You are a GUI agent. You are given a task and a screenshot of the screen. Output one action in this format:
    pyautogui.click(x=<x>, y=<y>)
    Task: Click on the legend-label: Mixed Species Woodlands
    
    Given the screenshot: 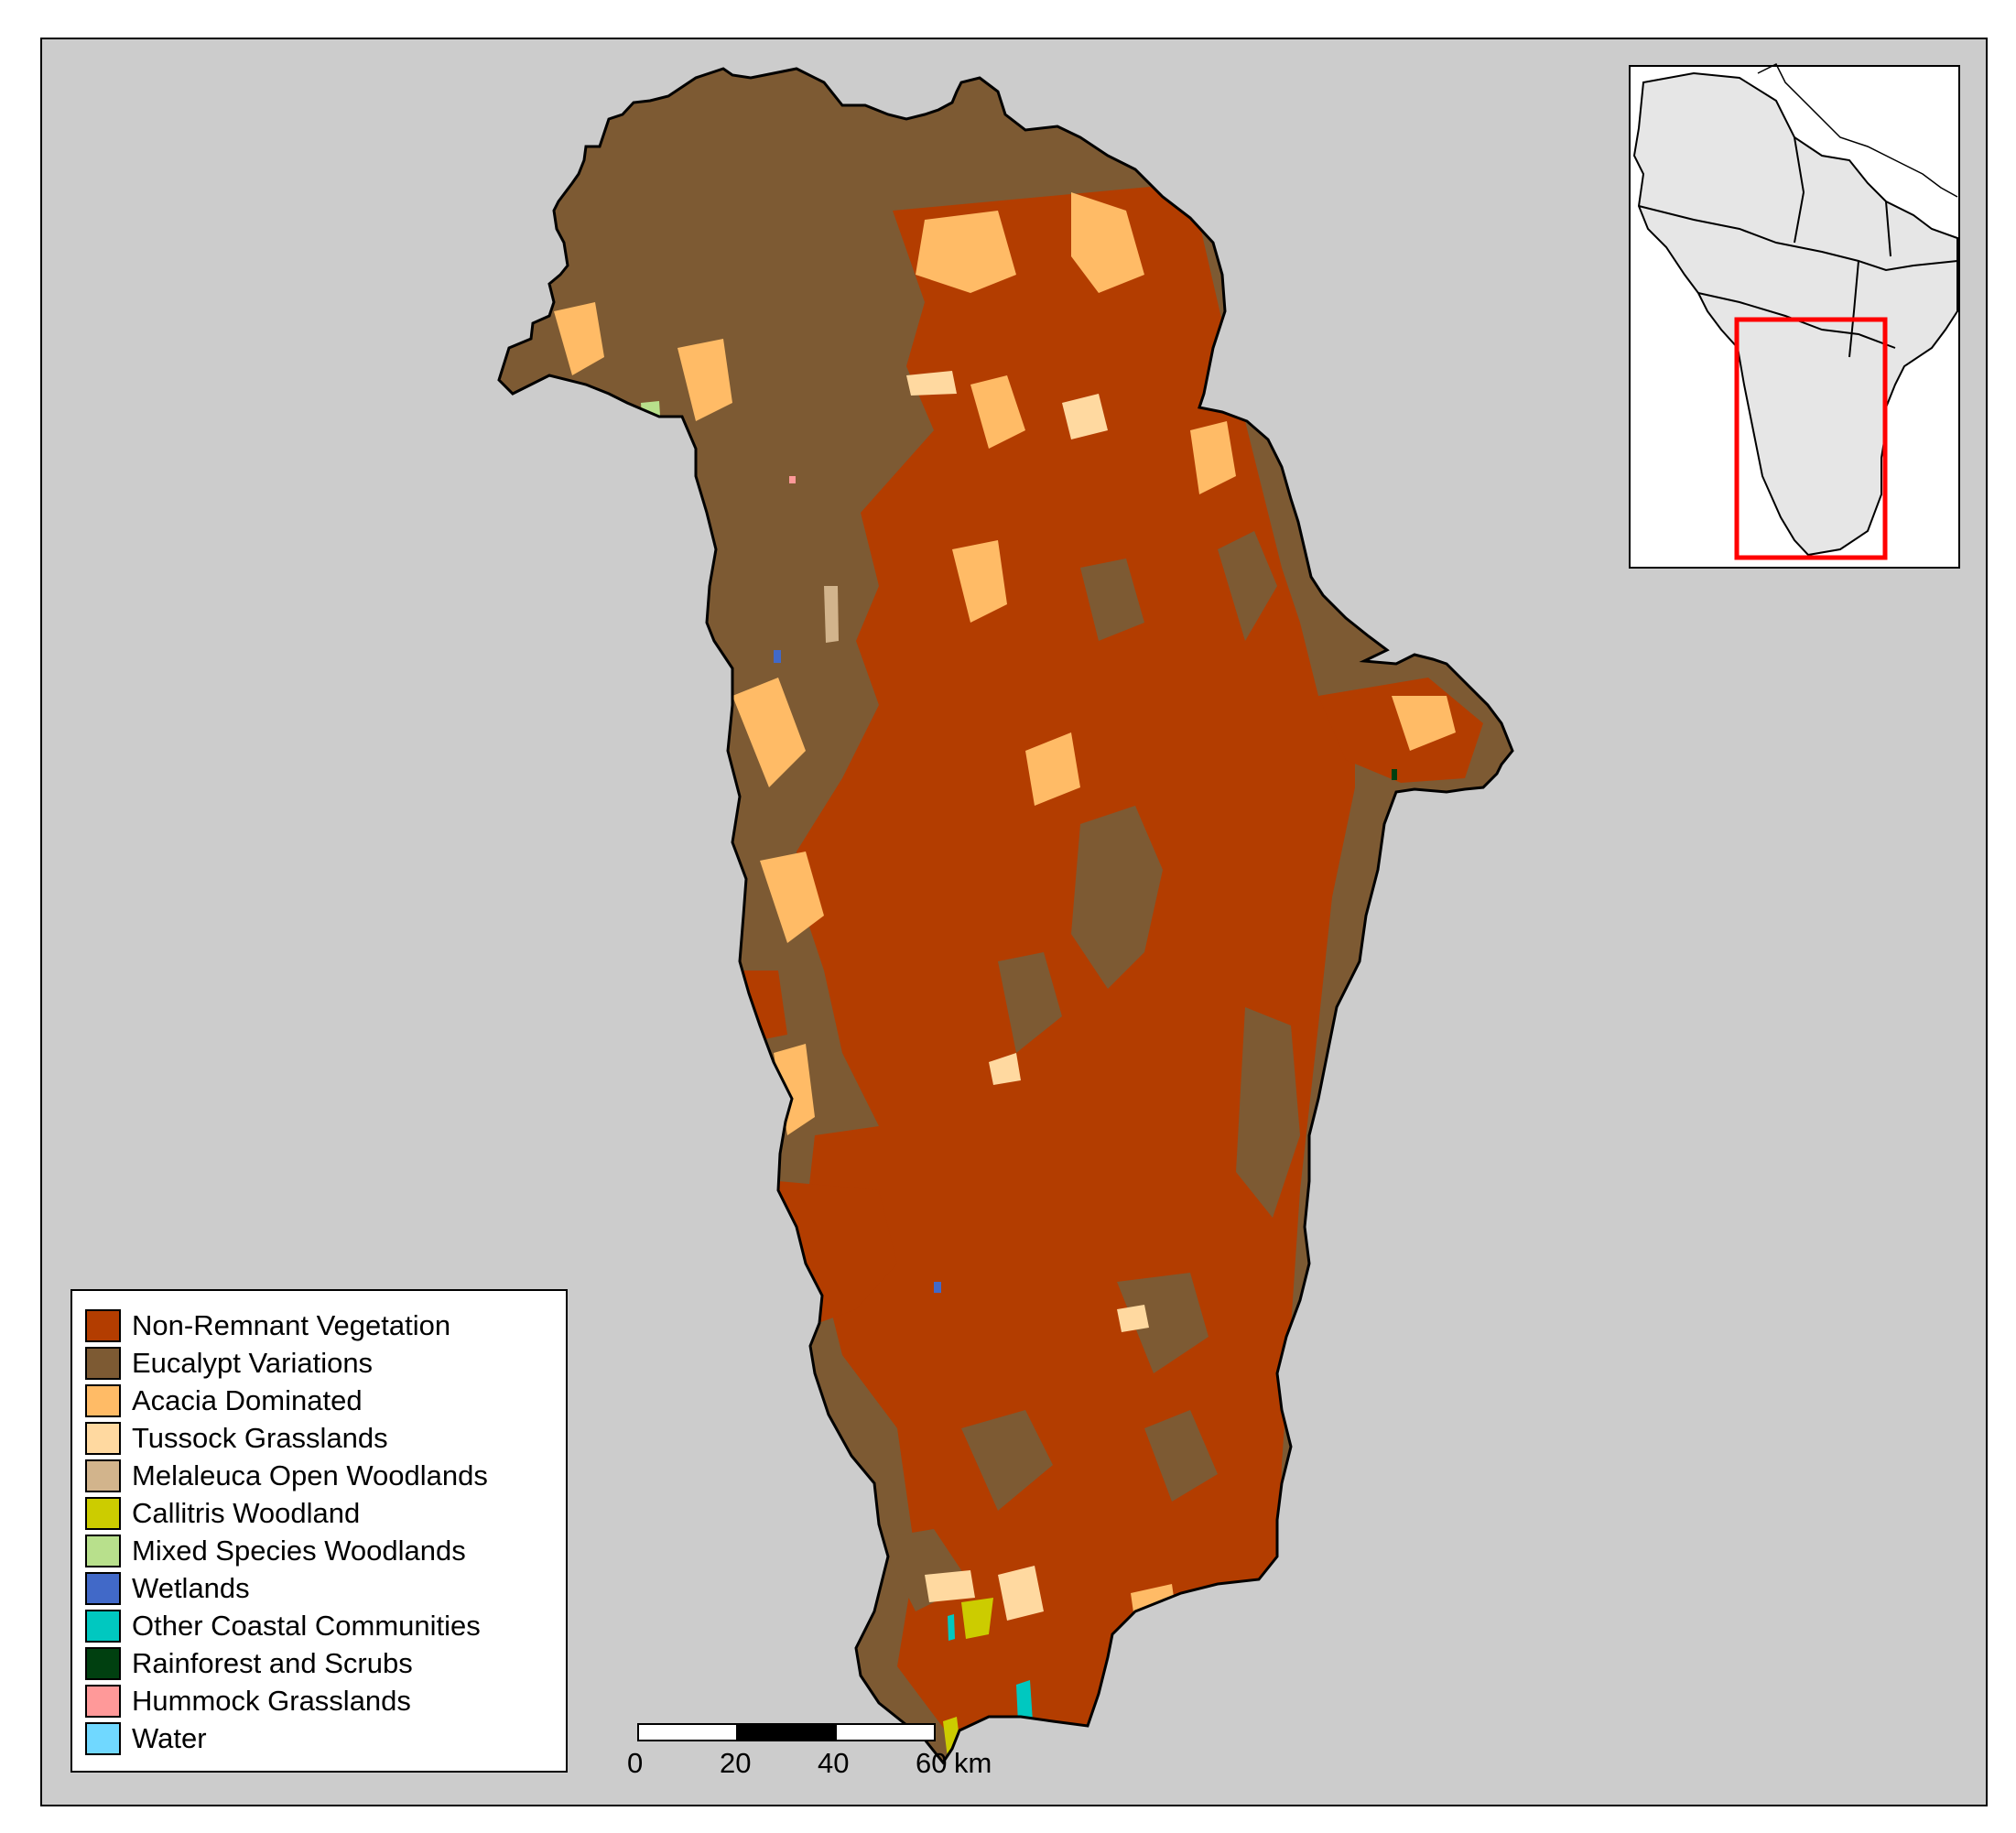 What is the action you would take?
    pyautogui.click(x=299, y=1551)
    